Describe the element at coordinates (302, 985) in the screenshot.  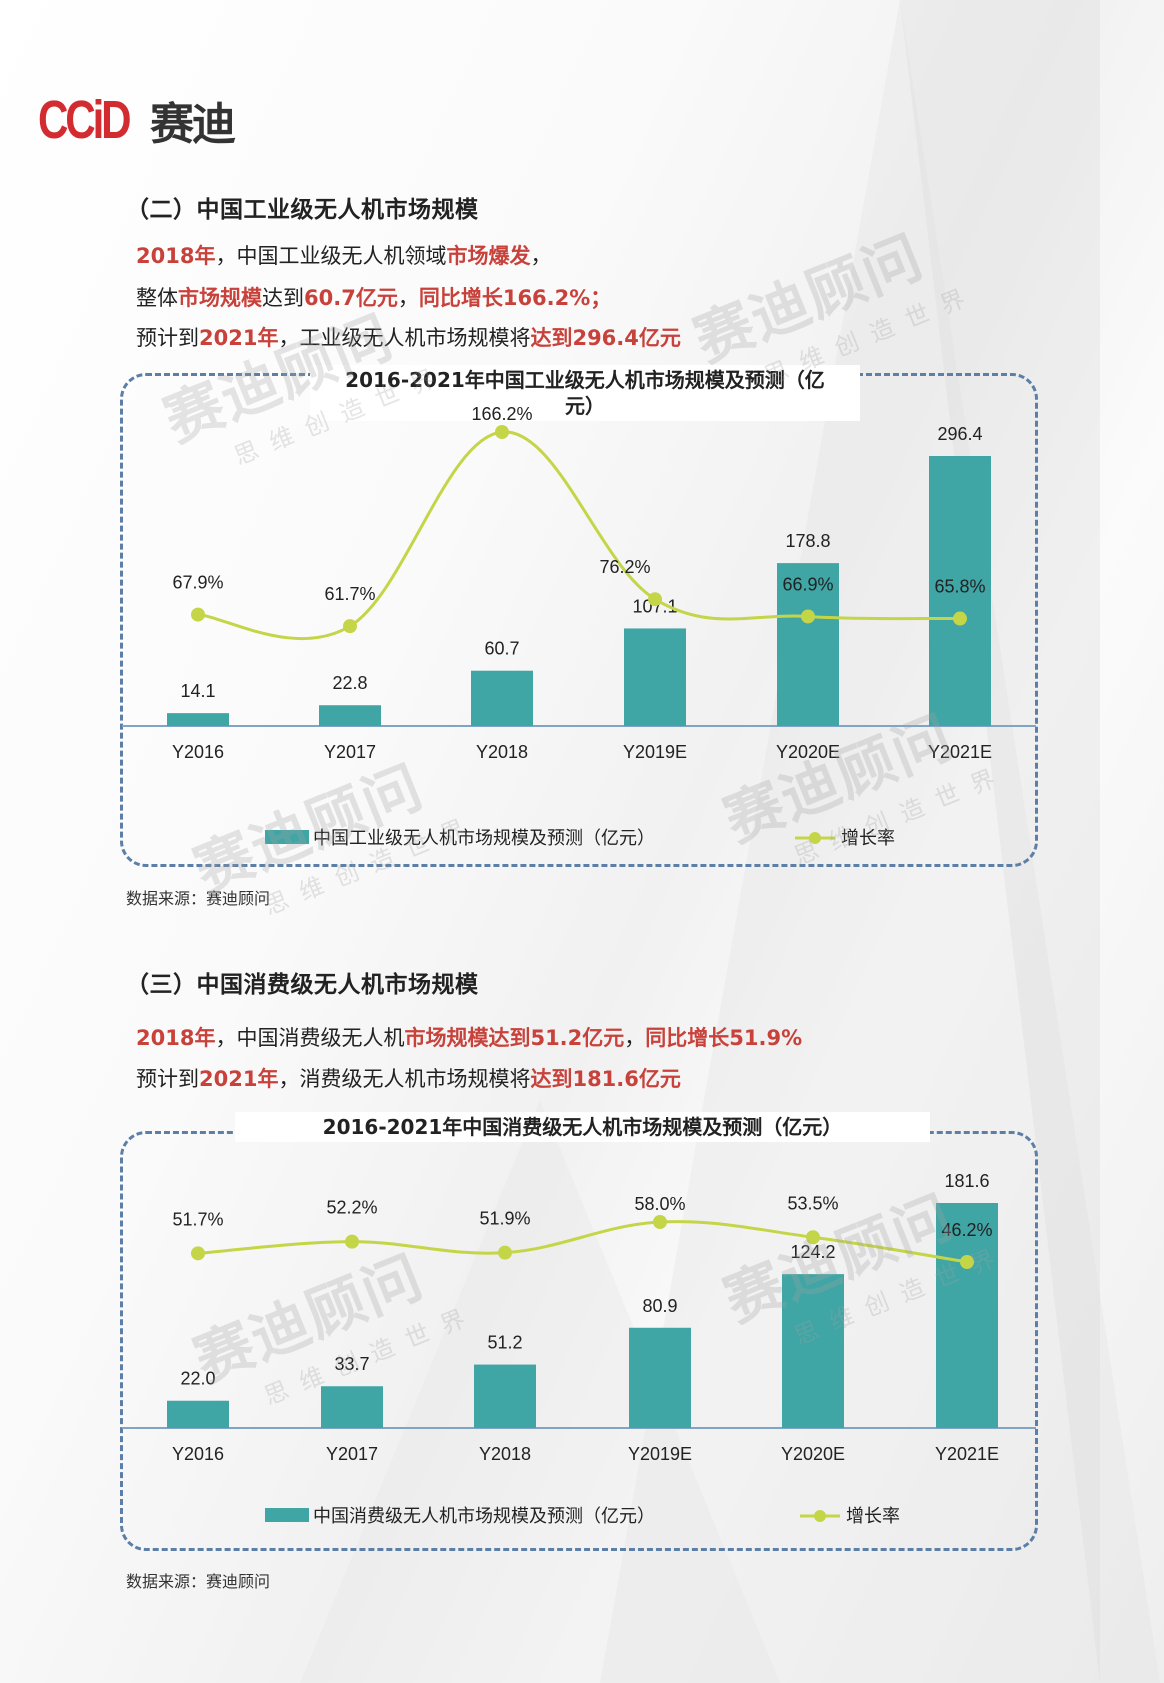
I see `section-title-consumer: （三）中国消费级无人机市场规模` at that location.